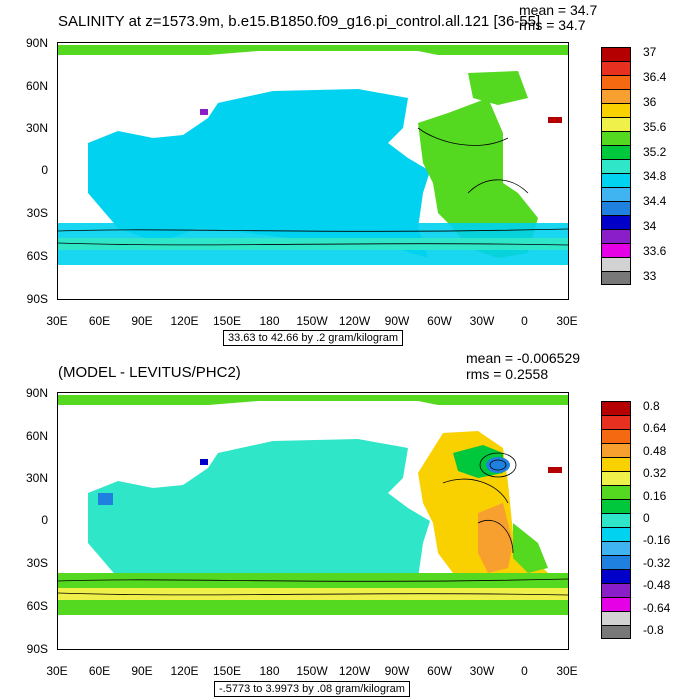 This screenshot has height=700, width=700. I want to click on bottom-lon-tick-label: 150E, so click(227, 671).